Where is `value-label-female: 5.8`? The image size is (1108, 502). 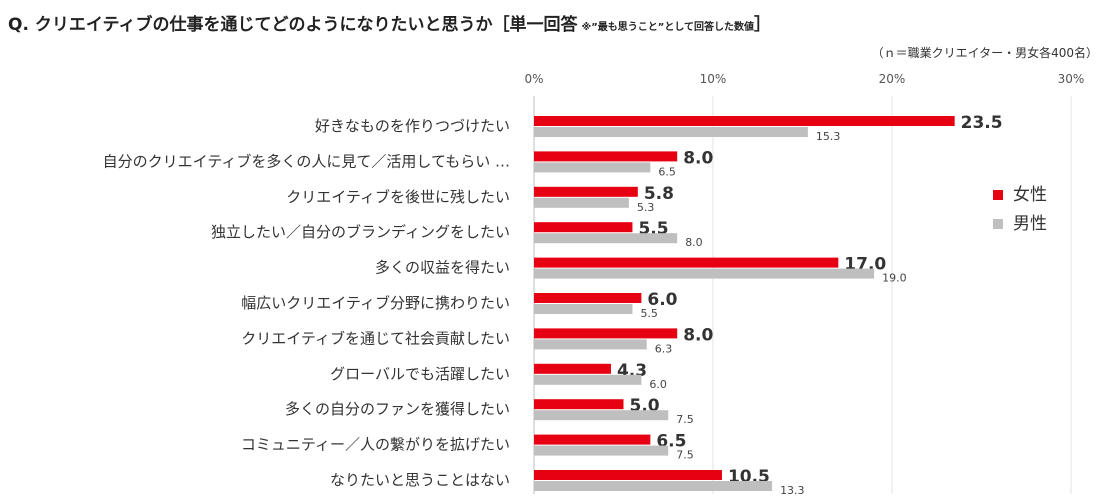
value-label-female: 5.8 is located at coordinates (659, 194).